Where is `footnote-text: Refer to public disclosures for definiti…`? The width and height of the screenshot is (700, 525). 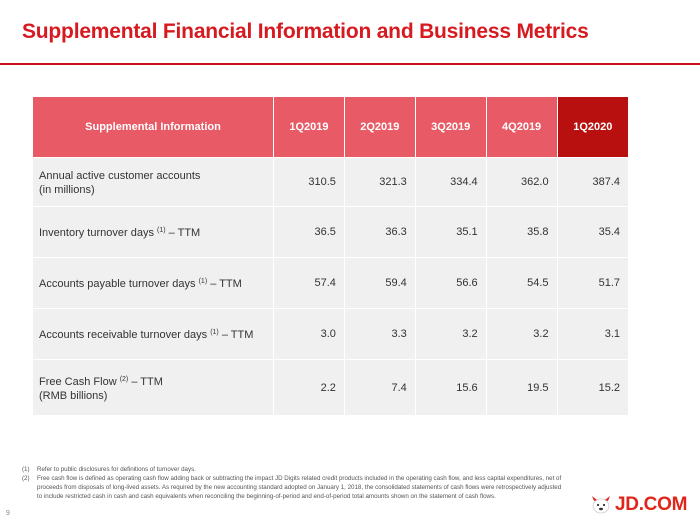 footnote-text: Refer to public disclosures for definiti… is located at coordinates (116, 469).